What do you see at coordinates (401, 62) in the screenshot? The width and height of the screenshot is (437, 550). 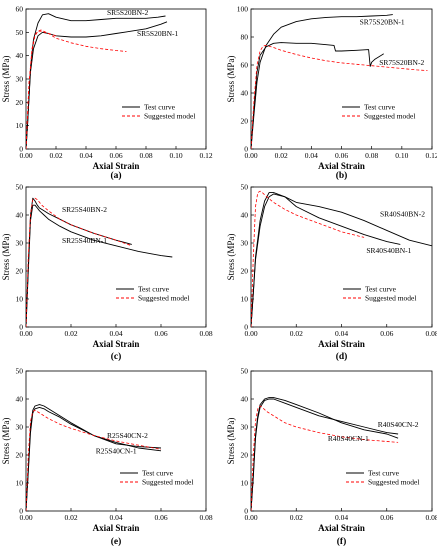 I see `curve-annotation: SR75S20BN-2` at bounding box center [401, 62].